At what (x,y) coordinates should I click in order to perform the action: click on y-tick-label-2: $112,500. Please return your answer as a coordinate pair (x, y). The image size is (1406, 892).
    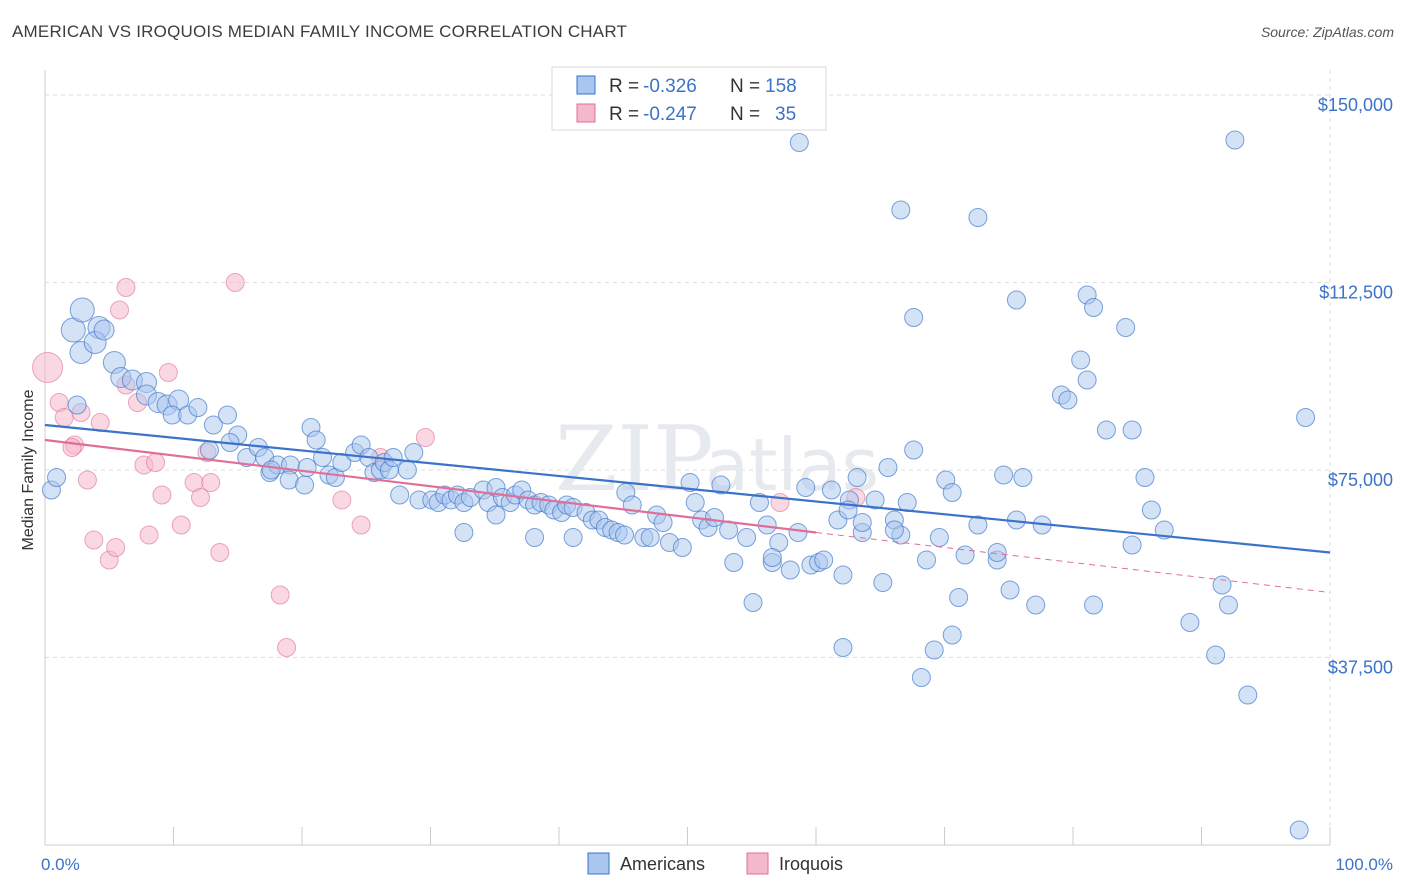
    Looking at the image, I should click on (1356, 293).